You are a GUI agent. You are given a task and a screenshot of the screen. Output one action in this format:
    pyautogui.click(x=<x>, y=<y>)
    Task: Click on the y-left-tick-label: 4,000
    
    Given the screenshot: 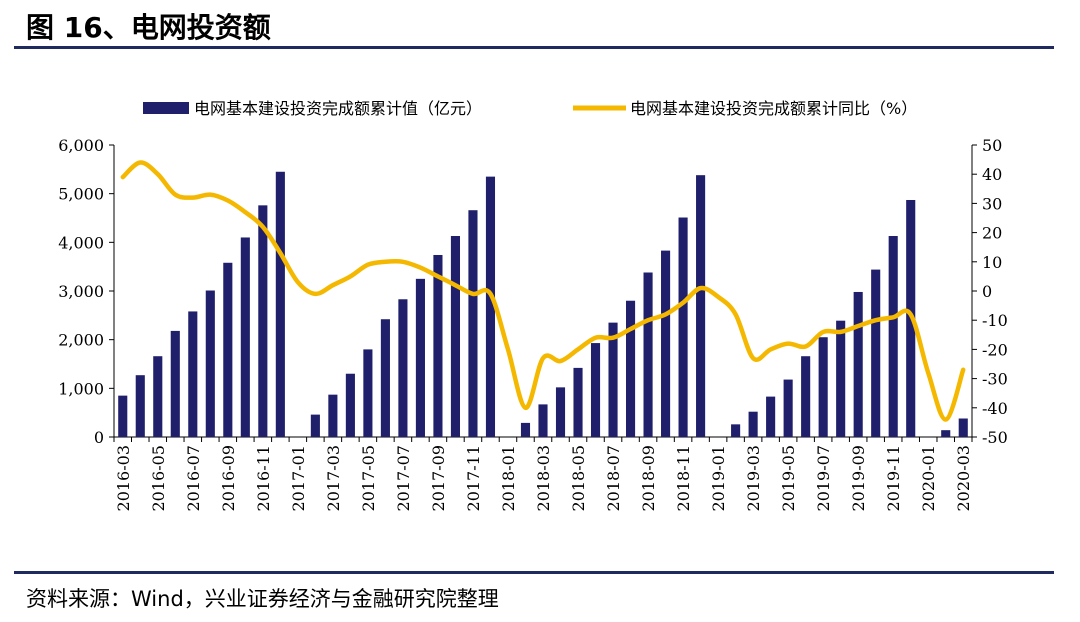 What is the action you would take?
    pyautogui.click(x=81, y=242)
    